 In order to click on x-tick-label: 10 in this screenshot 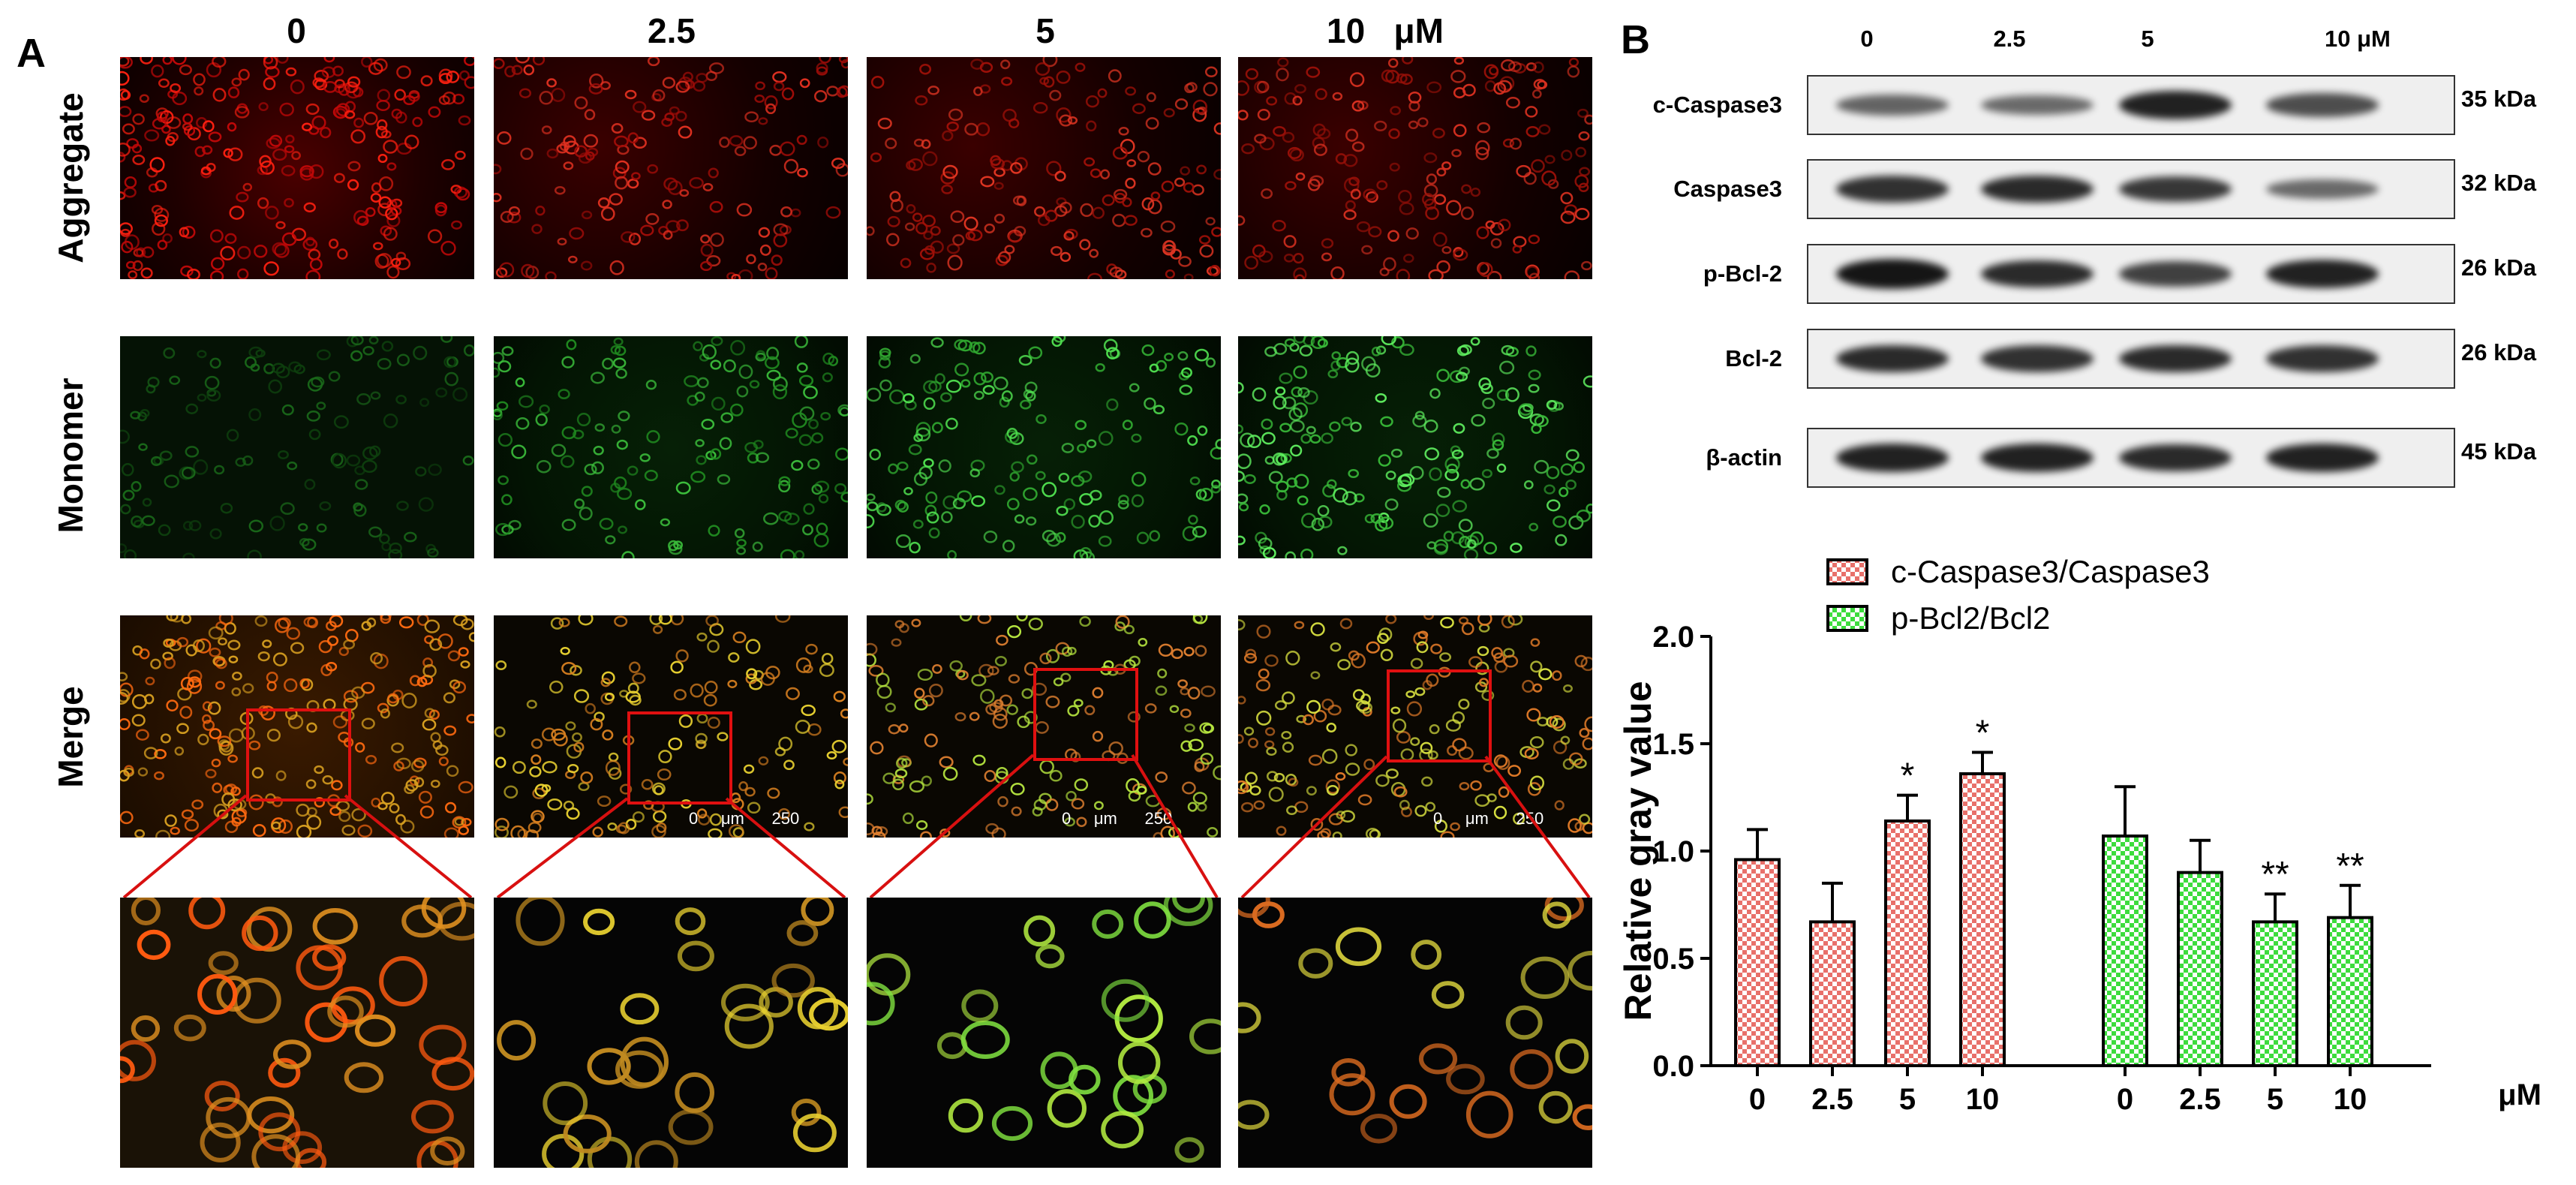, I will do `click(2350, 1099)`.